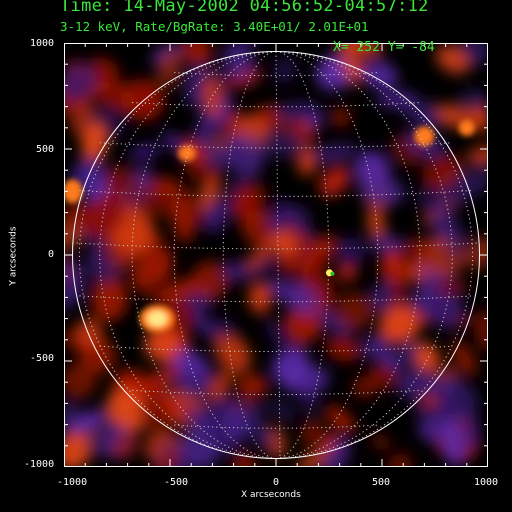 The image size is (512, 512). Describe the element at coordinates (157, 318) in the screenshot. I see `bright-core` at that location.